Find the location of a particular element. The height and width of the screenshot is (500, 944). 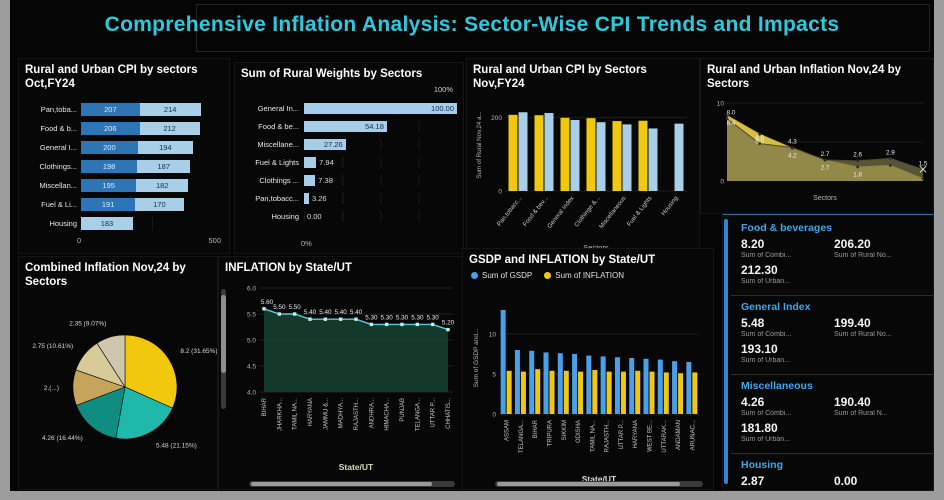

bar-segment-rural: 207 is located at coordinates (110, 110).